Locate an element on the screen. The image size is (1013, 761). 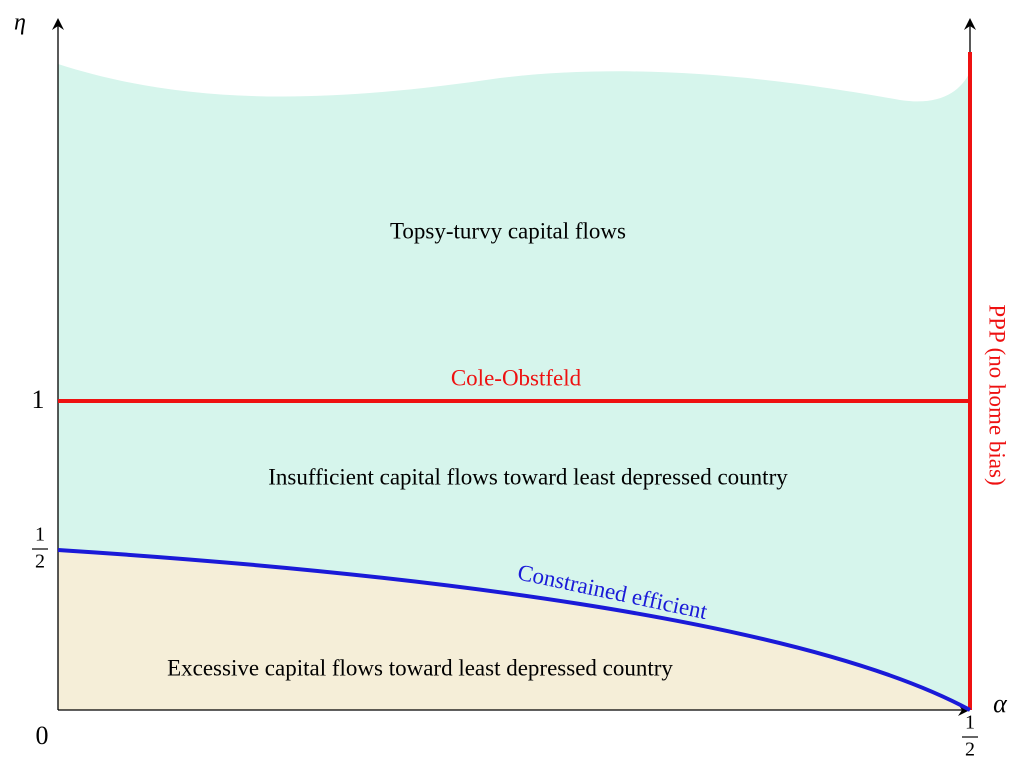
top-region-label: Topsy-turvy capital flows is located at coordinates (508, 230).